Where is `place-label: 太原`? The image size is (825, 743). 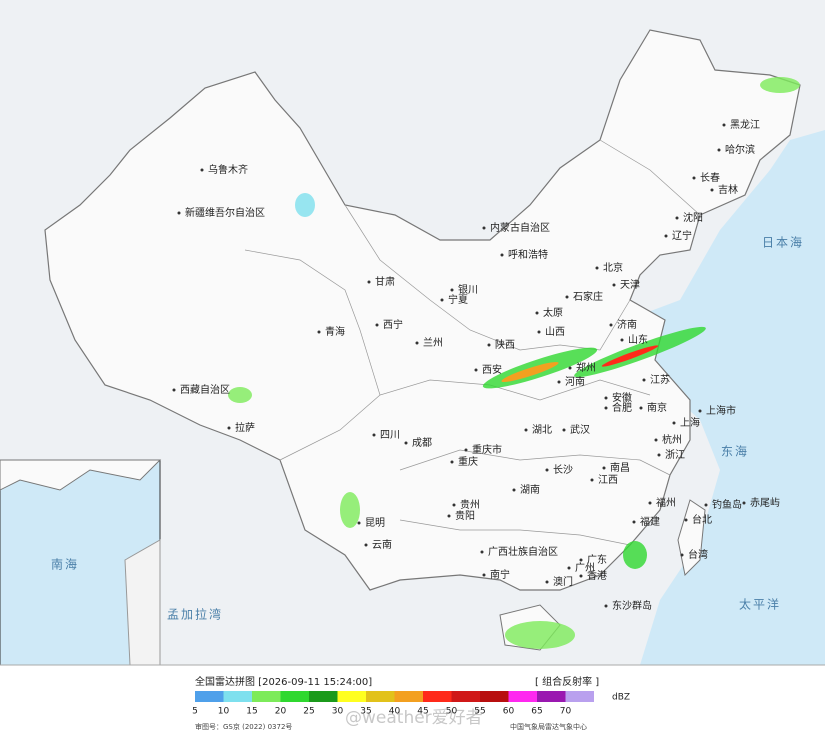 place-label: 太原 is located at coordinates (553, 312).